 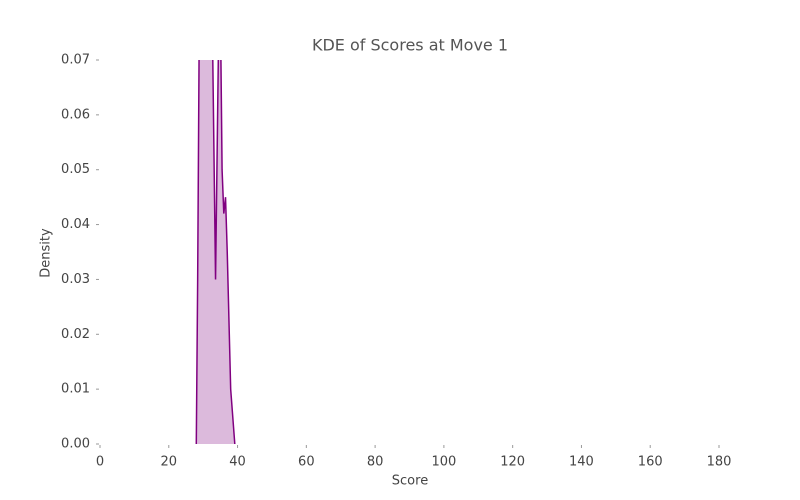 What do you see at coordinates (75, 224) in the screenshot?
I see `y-tick-label: 0.04` at bounding box center [75, 224].